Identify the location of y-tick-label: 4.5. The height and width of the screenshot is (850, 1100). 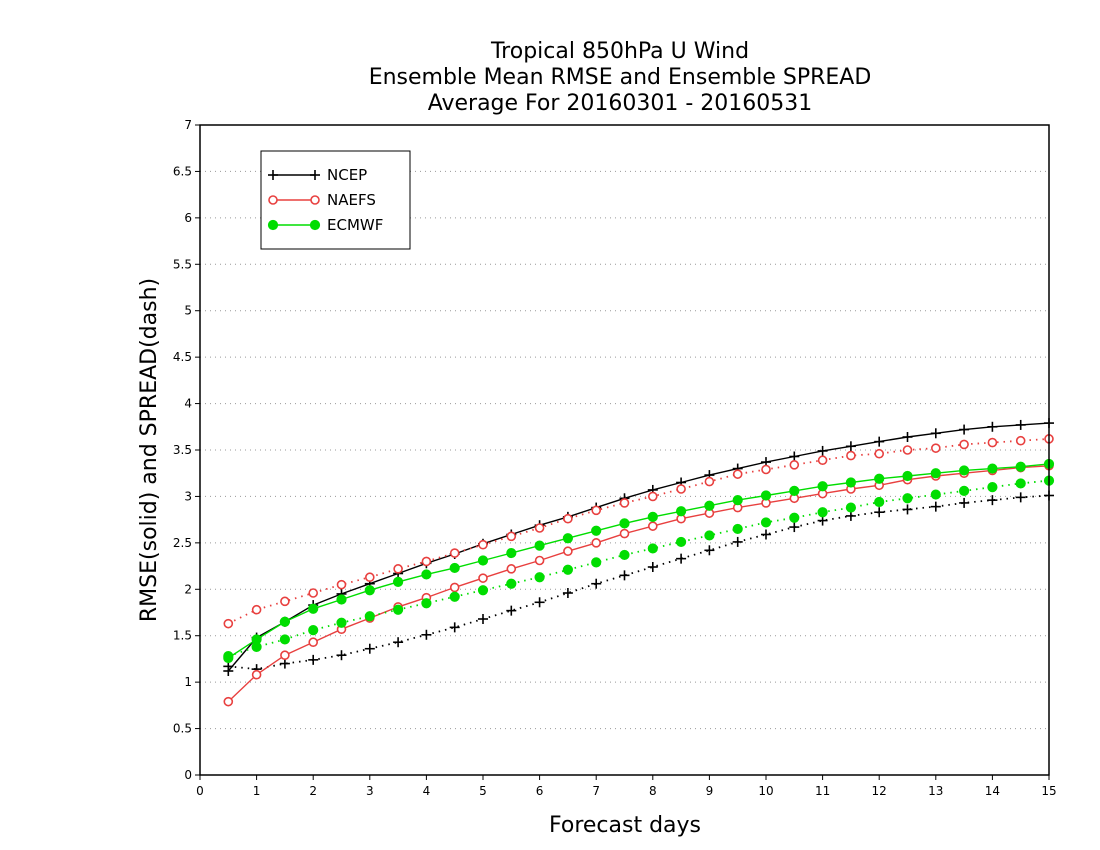
(182, 357).